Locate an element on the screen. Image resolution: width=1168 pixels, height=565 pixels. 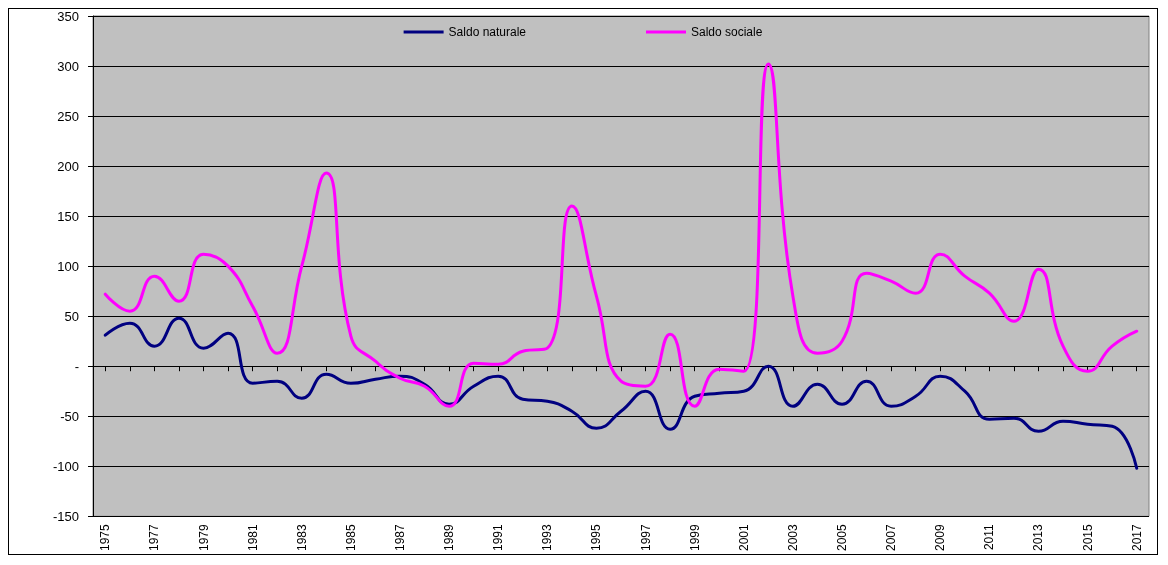
x-tick-label: 1983 is located at coordinates (301, 537).